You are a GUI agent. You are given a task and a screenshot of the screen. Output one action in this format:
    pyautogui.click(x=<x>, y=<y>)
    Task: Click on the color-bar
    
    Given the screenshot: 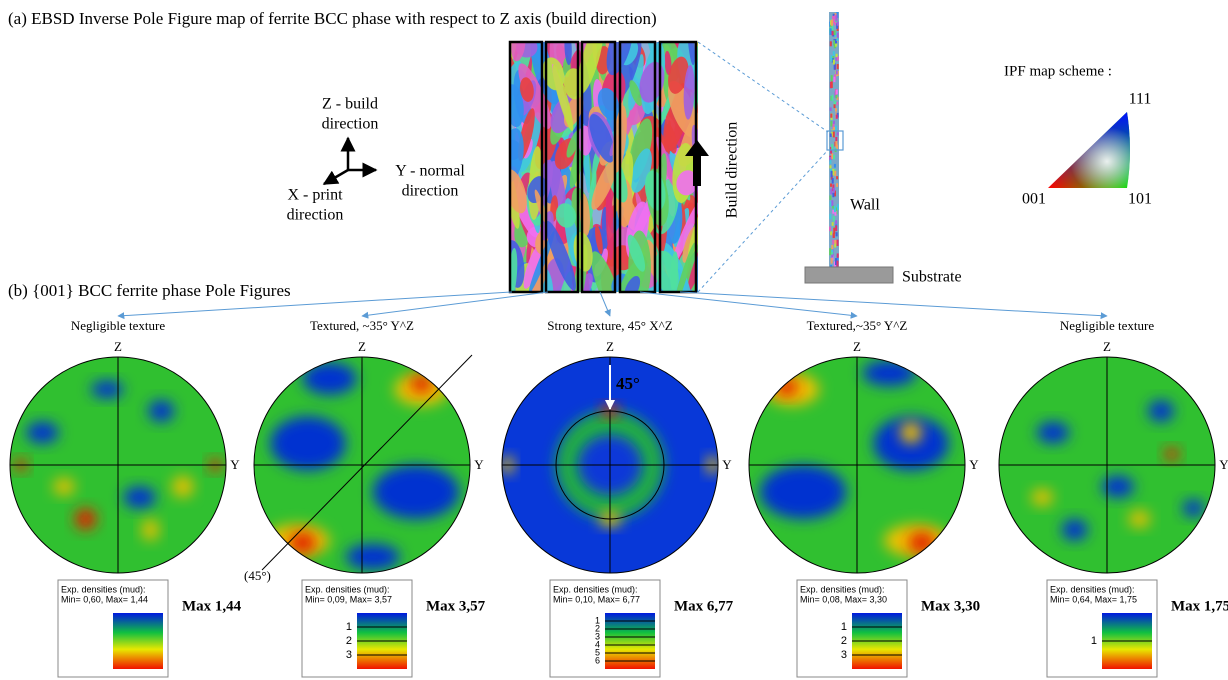 What is the action you would take?
    pyautogui.click(x=630, y=641)
    